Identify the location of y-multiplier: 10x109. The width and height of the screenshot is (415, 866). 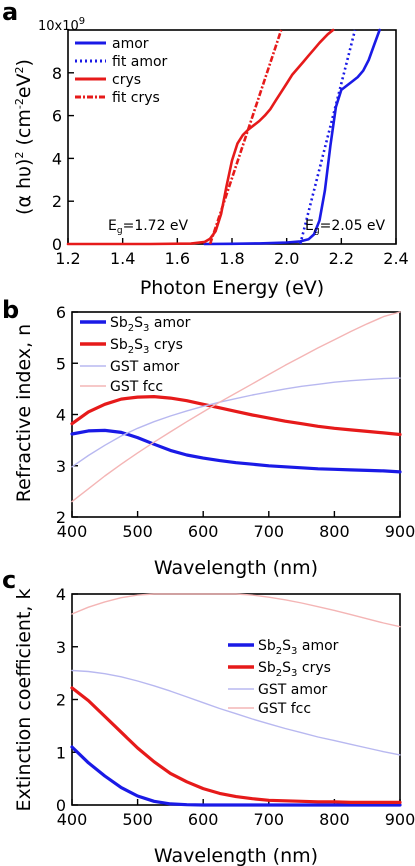
(61, 25).